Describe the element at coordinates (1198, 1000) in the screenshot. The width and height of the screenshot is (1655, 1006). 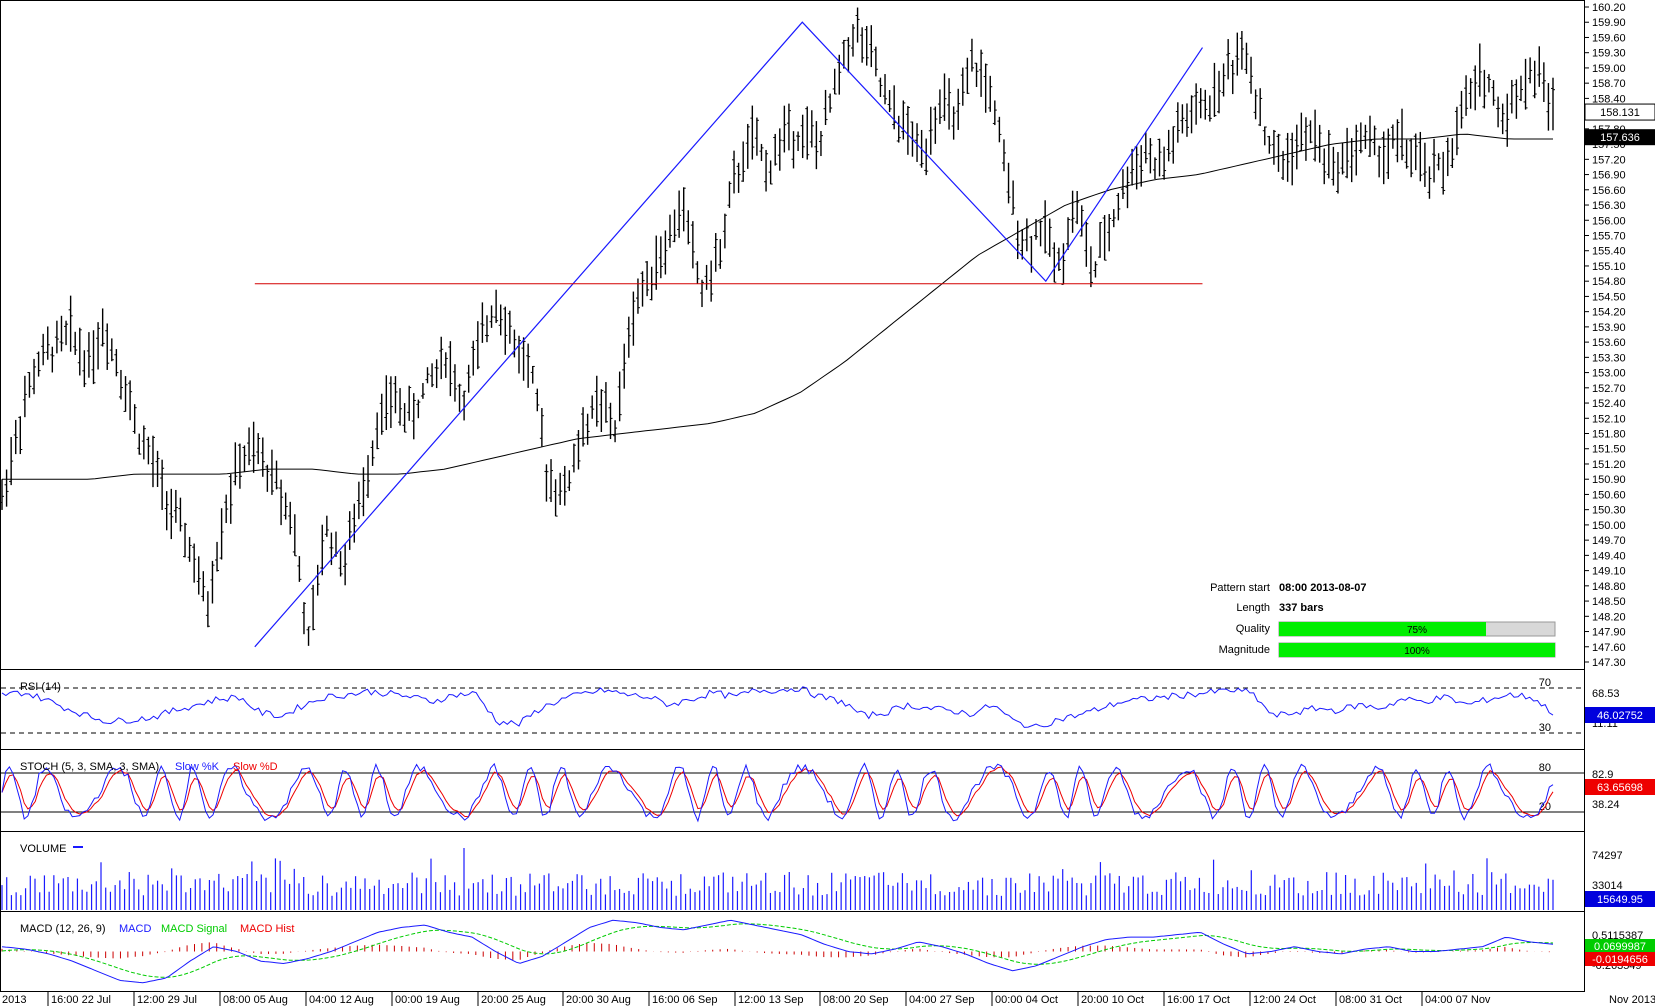
I see `time-tick-label: 16:00 17 Oct` at that location.